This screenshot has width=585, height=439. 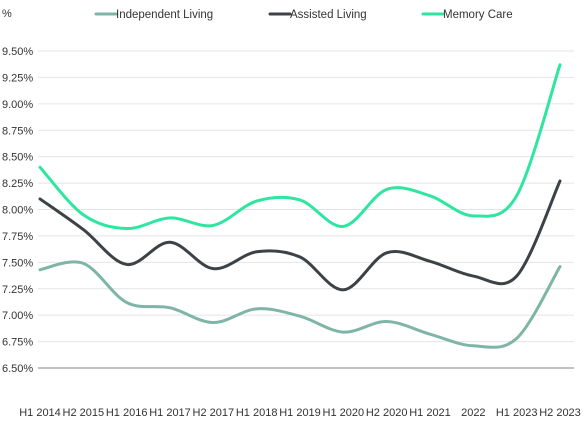 What do you see at coordinates (17, 369) in the screenshot?
I see `y-tick-label: 6.50%` at bounding box center [17, 369].